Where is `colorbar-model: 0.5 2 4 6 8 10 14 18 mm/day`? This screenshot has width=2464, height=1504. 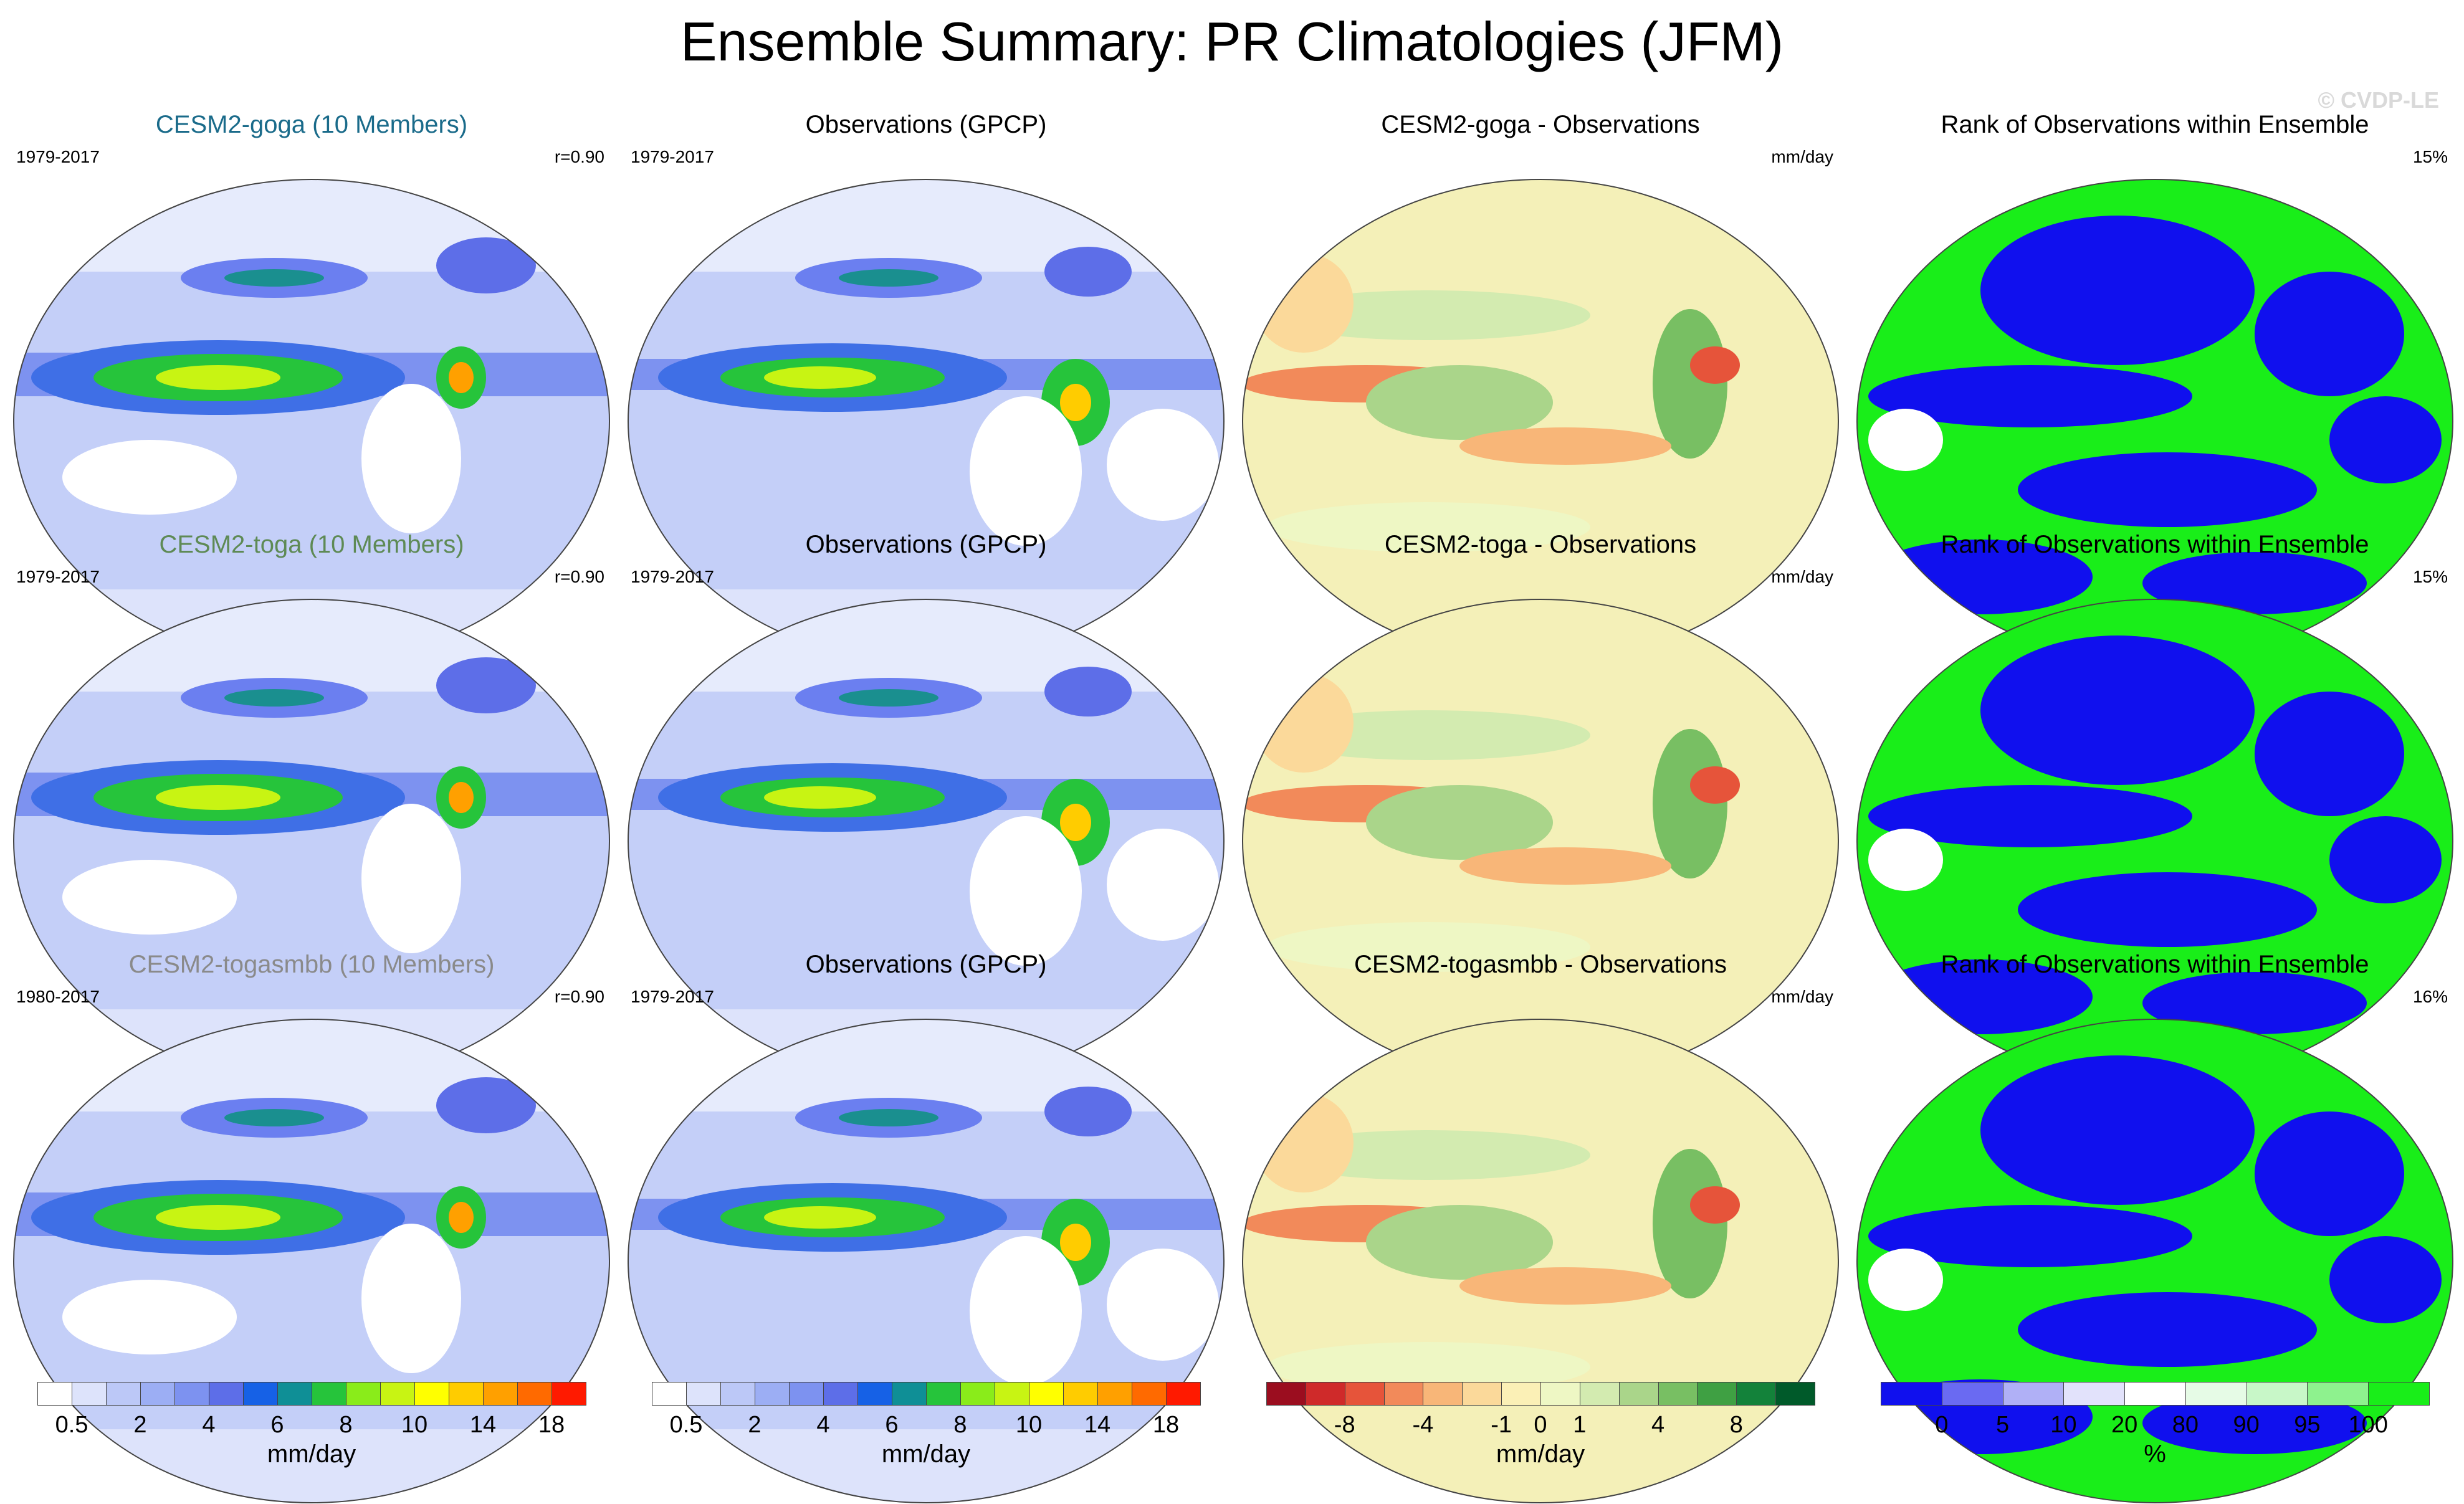
colorbar-model: 0.5 2 4 6 8 10 14 18 mm/day is located at coordinates (311, 1432).